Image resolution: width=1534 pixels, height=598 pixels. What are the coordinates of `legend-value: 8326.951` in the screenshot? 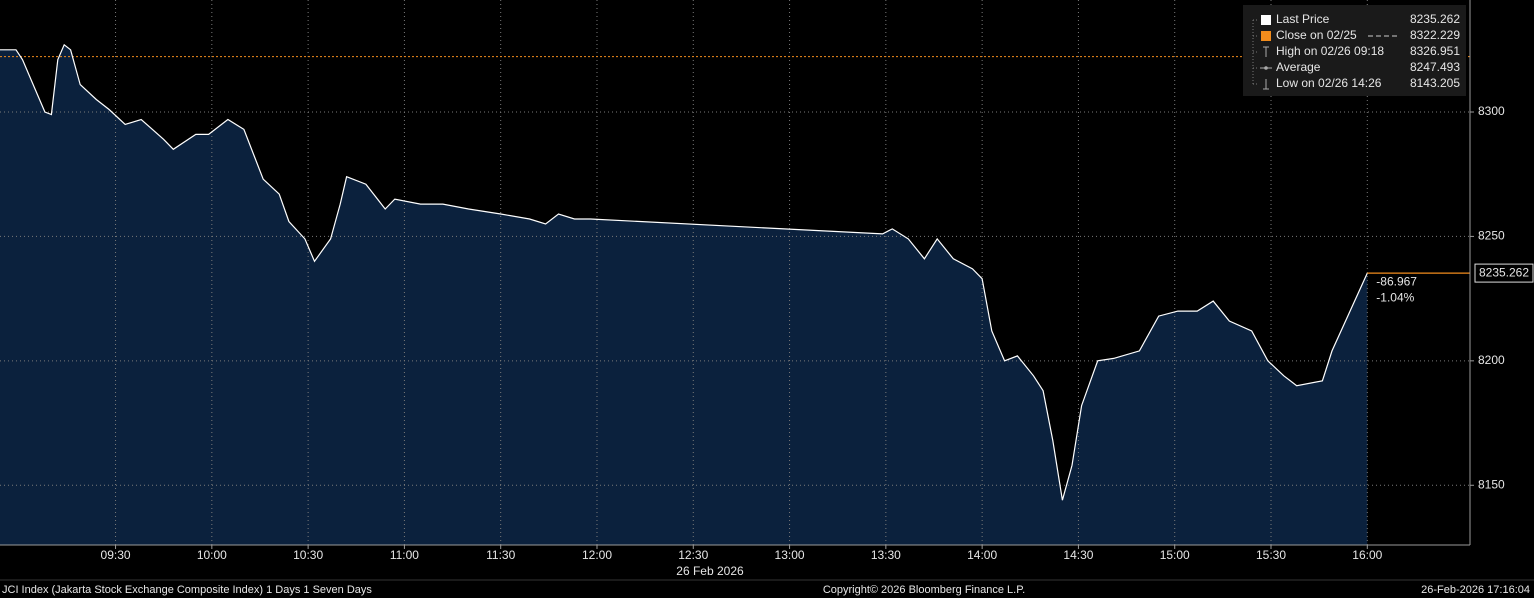 It's located at (1435, 51).